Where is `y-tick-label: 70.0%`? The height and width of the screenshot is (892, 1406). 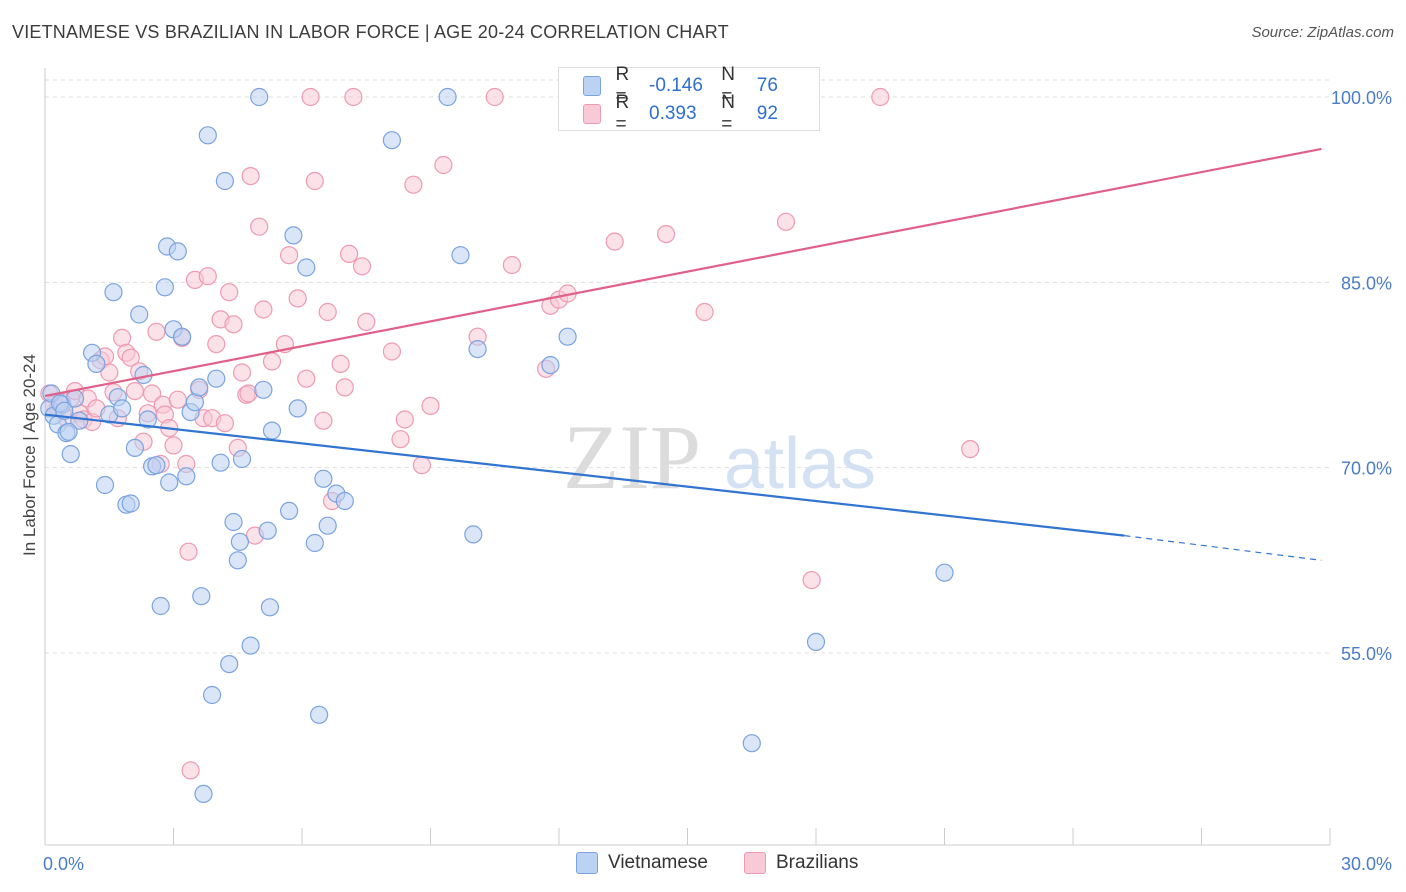
y-tick-label: 70.0% is located at coordinates (1366, 469).